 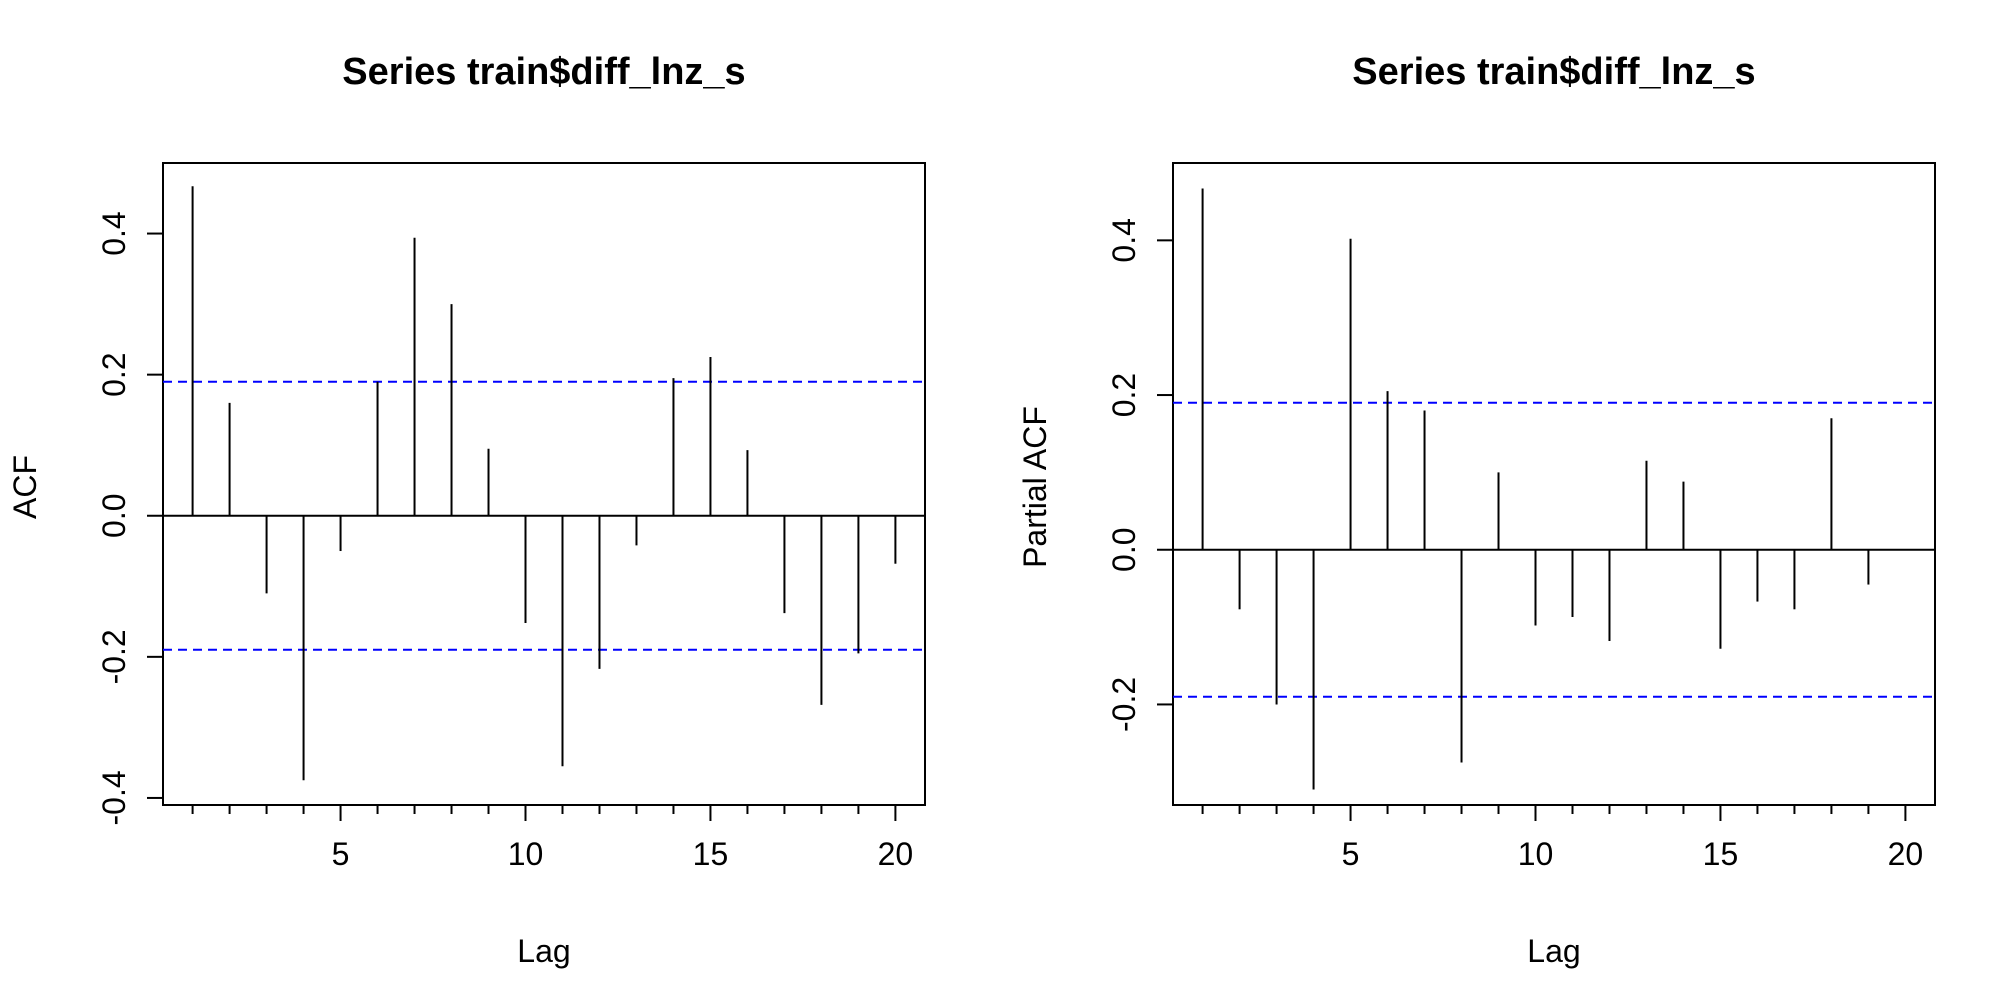 What do you see at coordinates (1553, 72) in the screenshot?
I see `pacf-title: Series train$diff_lnz_s` at bounding box center [1553, 72].